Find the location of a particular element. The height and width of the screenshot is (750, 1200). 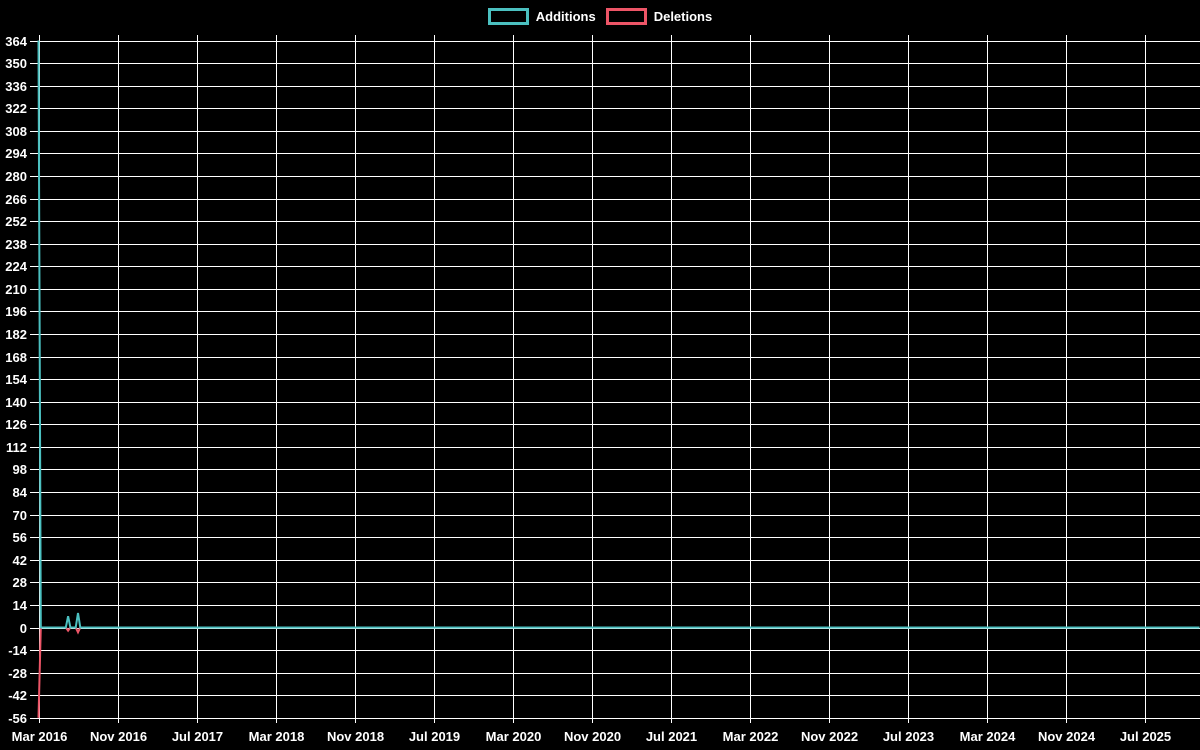

y-tick-label: 28 is located at coordinates (20, 582).